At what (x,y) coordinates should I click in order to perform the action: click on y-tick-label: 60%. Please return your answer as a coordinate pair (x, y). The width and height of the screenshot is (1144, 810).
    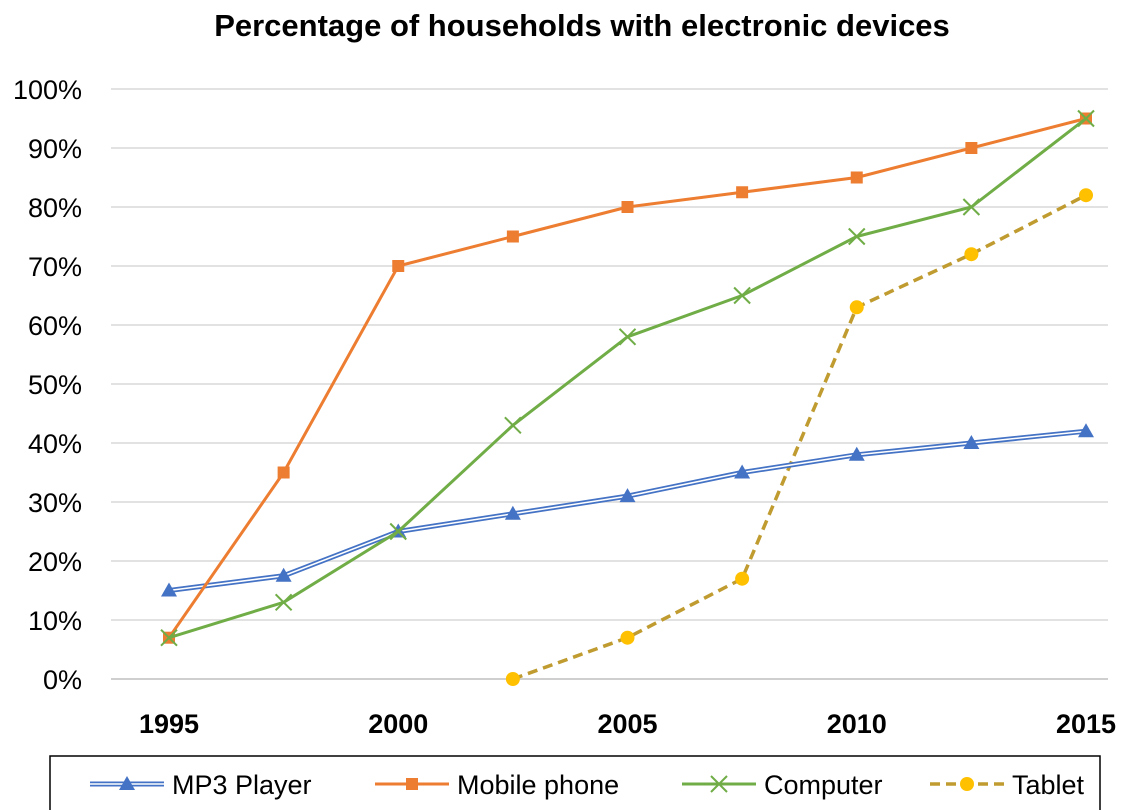
    Looking at the image, I should click on (55, 326).